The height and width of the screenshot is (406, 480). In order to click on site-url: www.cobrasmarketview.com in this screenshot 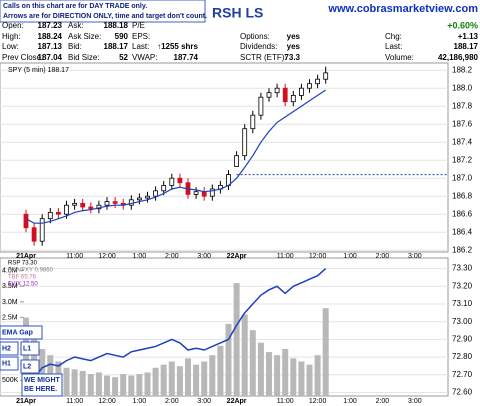, I will do `click(402, 9)`.